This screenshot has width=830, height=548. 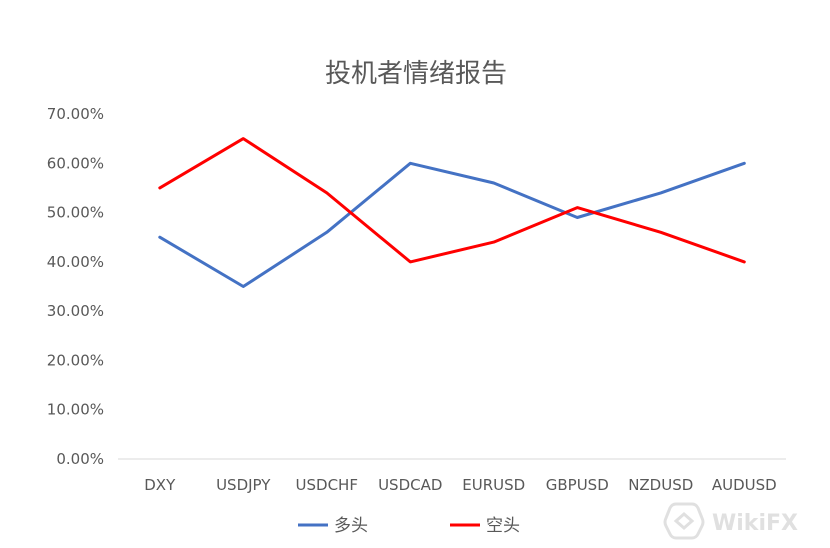 I want to click on legend-label: 多头, so click(x=351, y=526).